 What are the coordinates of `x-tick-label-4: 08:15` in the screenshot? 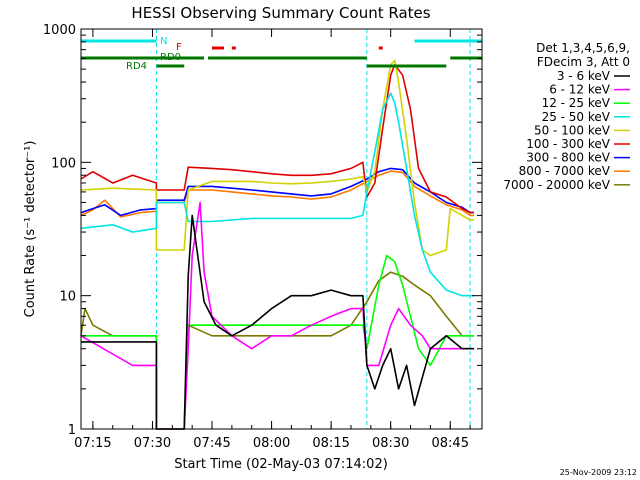 It's located at (330, 443).